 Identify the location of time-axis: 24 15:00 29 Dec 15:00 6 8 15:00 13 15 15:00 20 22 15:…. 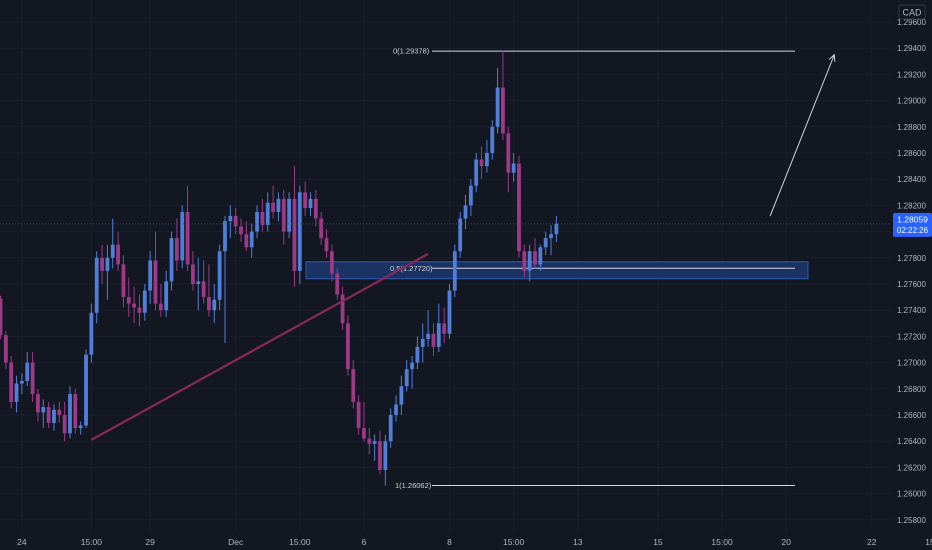
(474, 542).